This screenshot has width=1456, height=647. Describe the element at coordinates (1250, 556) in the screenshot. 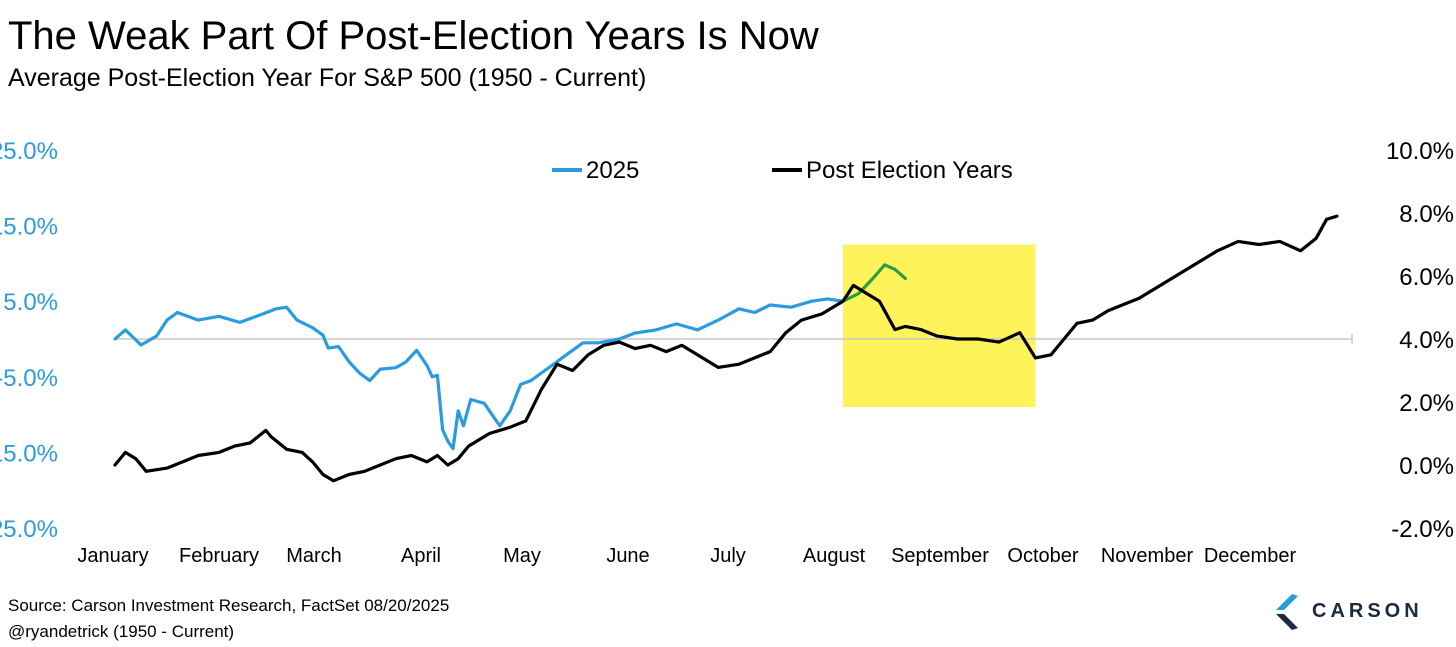

I see `x-axis-tick-label: December` at that location.